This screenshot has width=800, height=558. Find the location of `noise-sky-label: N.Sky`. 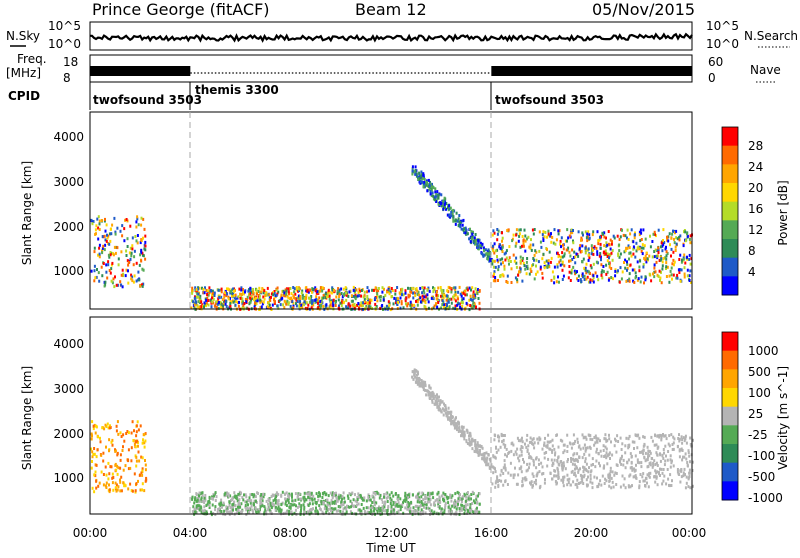

noise-sky-label: N.Sky is located at coordinates (23, 36).